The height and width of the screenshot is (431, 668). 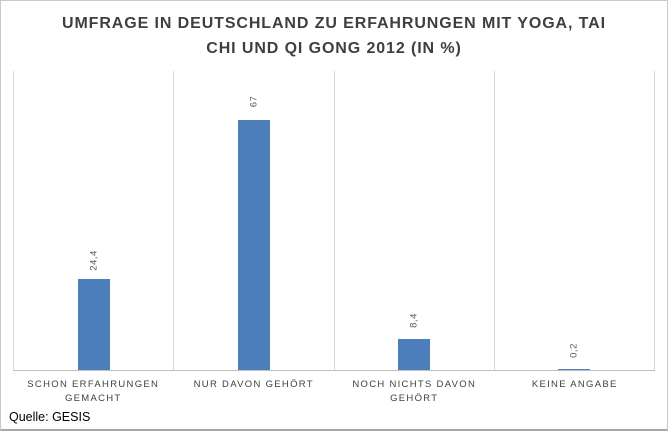 What do you see at coordinates (94, 260) in the screenshot?
I see `value-label-schon-erfahrungen-gemacht: 24,4` at bounding box center [94, 260].